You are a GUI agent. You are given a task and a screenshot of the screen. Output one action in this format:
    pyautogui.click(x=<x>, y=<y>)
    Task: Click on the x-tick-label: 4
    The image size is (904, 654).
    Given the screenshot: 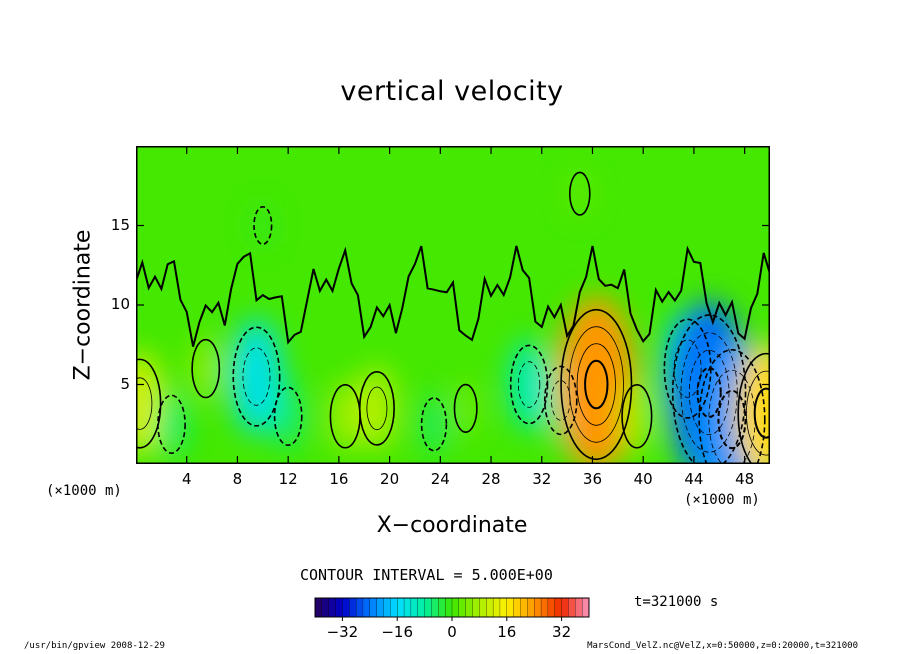 What is the action you would take?
    pyautogui.click(x=186, y=479)
    